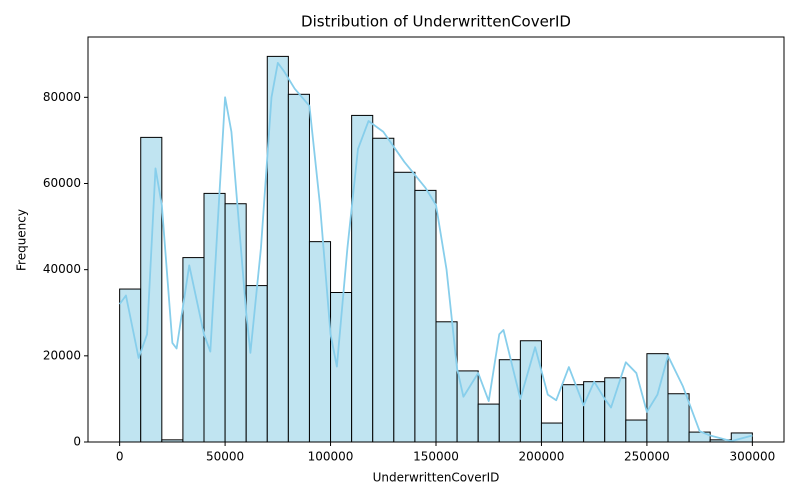 This screenshot has width=800, height=500. Describe the element at coordinates (436, 478) in the screenshot. I see `x-axis-label: UnderwrittenCoverID` at that location.